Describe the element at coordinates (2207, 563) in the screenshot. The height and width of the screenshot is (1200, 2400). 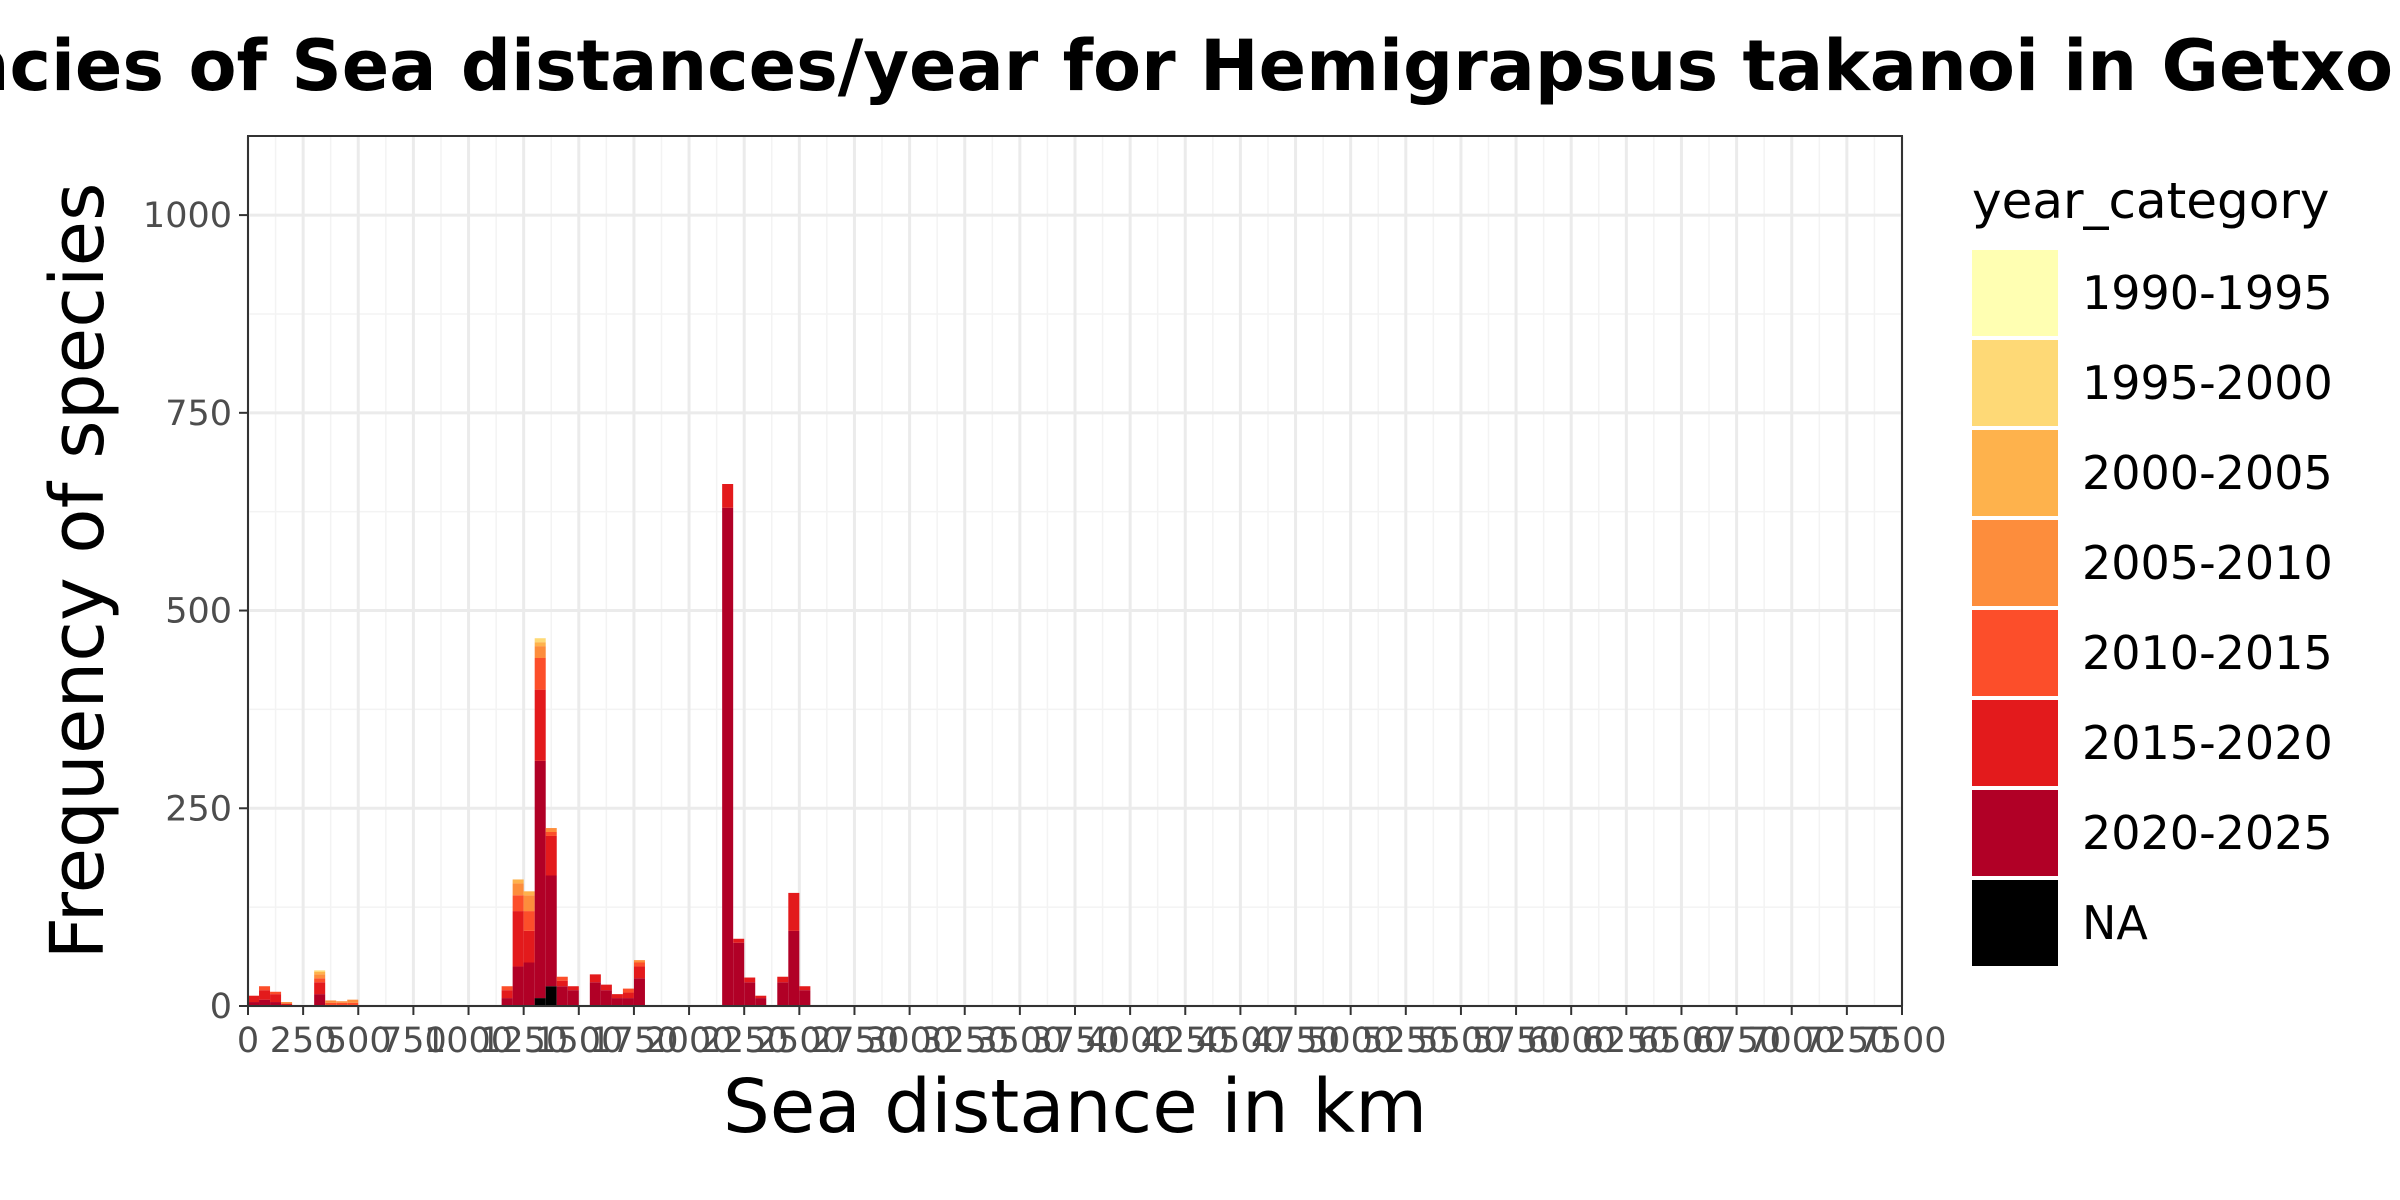
I see `legend-label: 2005-2010` at that location.